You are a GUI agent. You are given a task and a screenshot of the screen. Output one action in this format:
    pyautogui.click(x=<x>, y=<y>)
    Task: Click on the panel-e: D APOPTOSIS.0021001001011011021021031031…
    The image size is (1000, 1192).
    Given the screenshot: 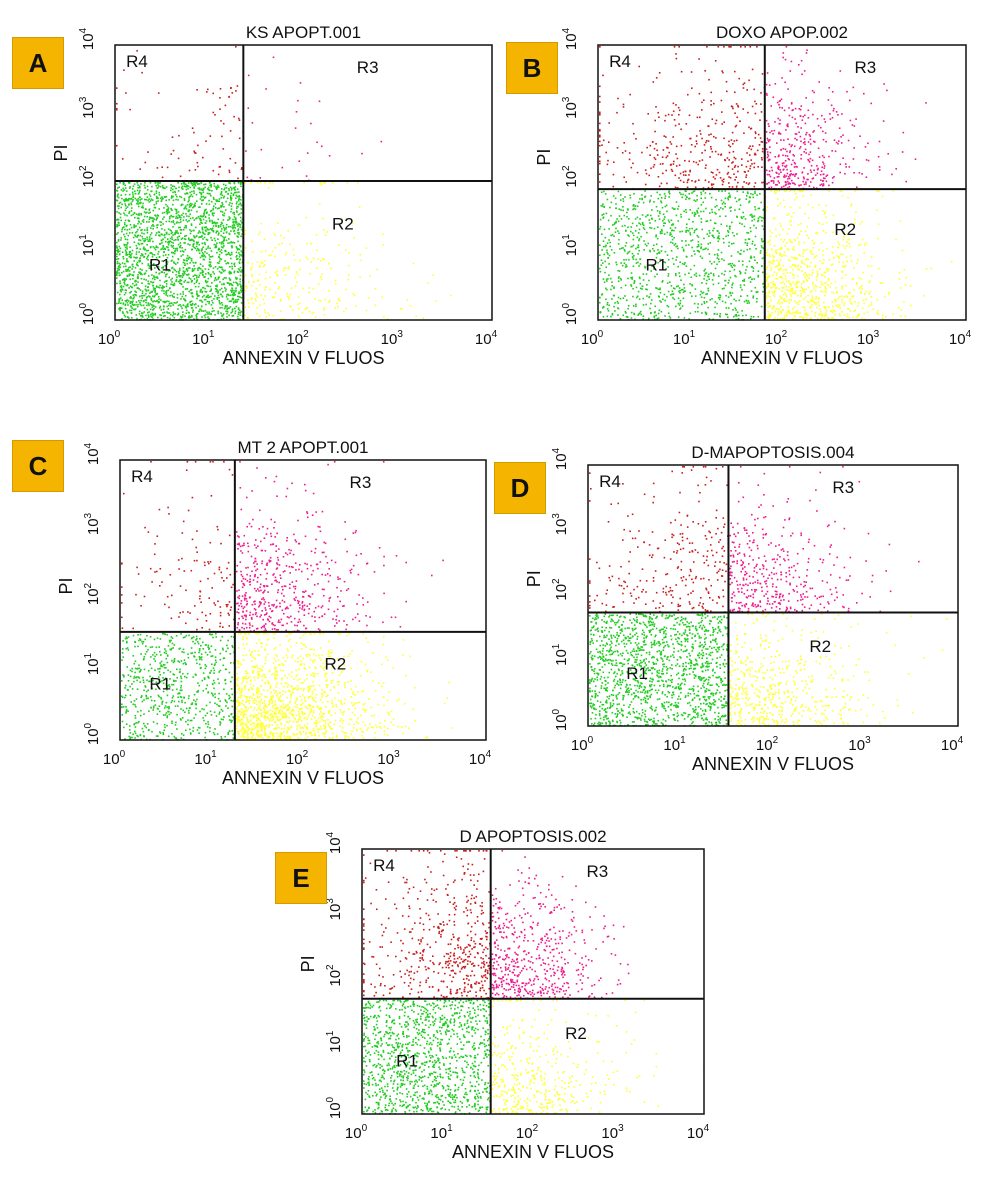 What is the action you would take?
    pyautogui.click(x=504, y=994)
    